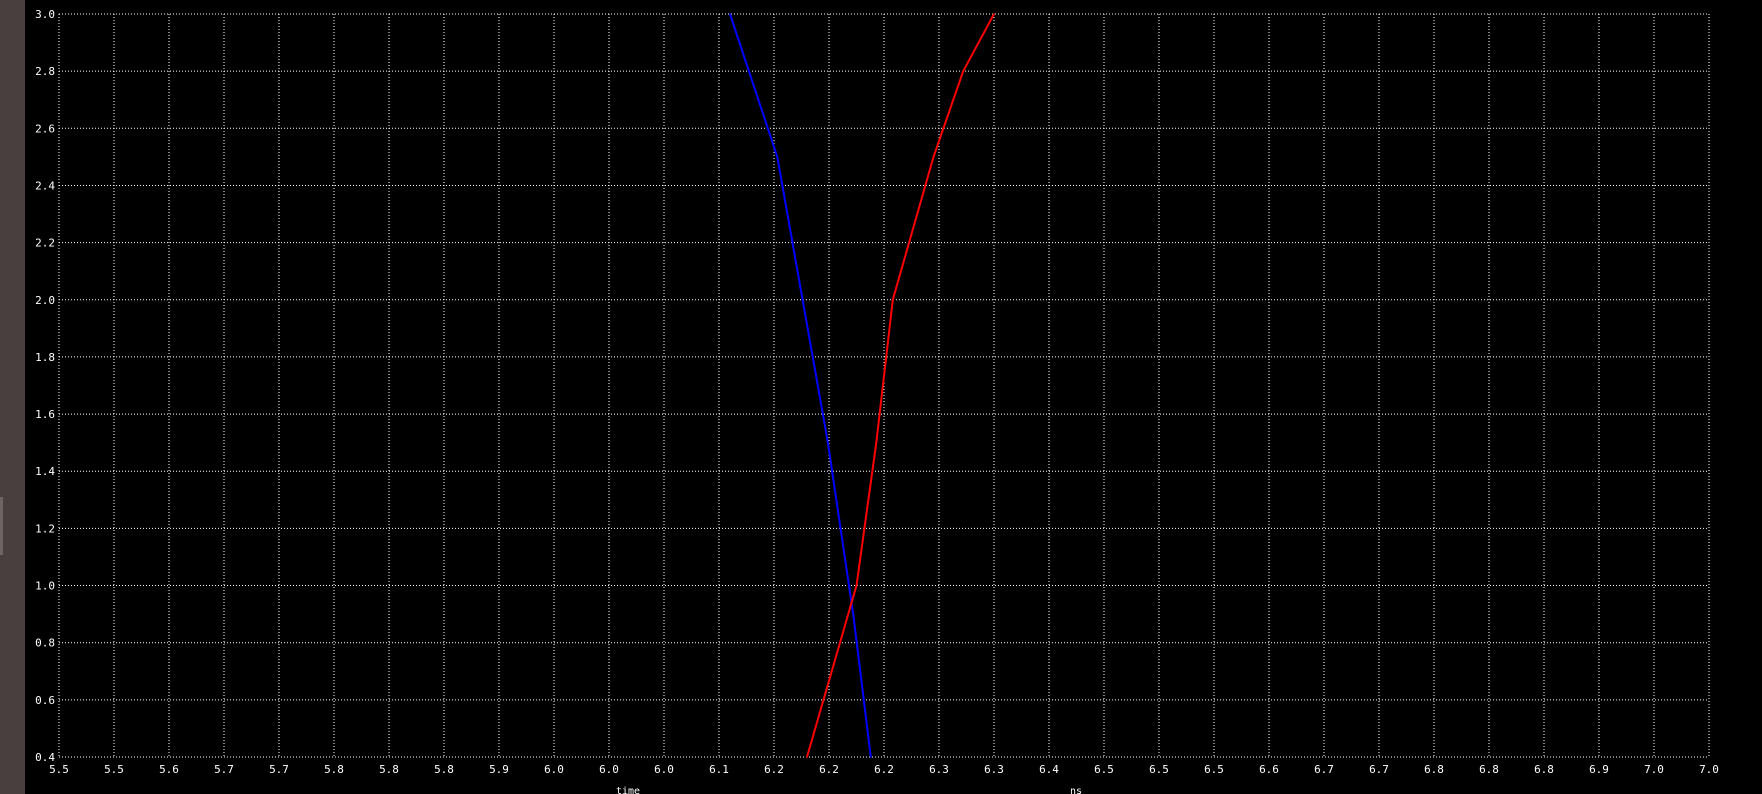 The height and width of the screenshot is (794, 1762). I want to click on series-layer, so click(862, 385).